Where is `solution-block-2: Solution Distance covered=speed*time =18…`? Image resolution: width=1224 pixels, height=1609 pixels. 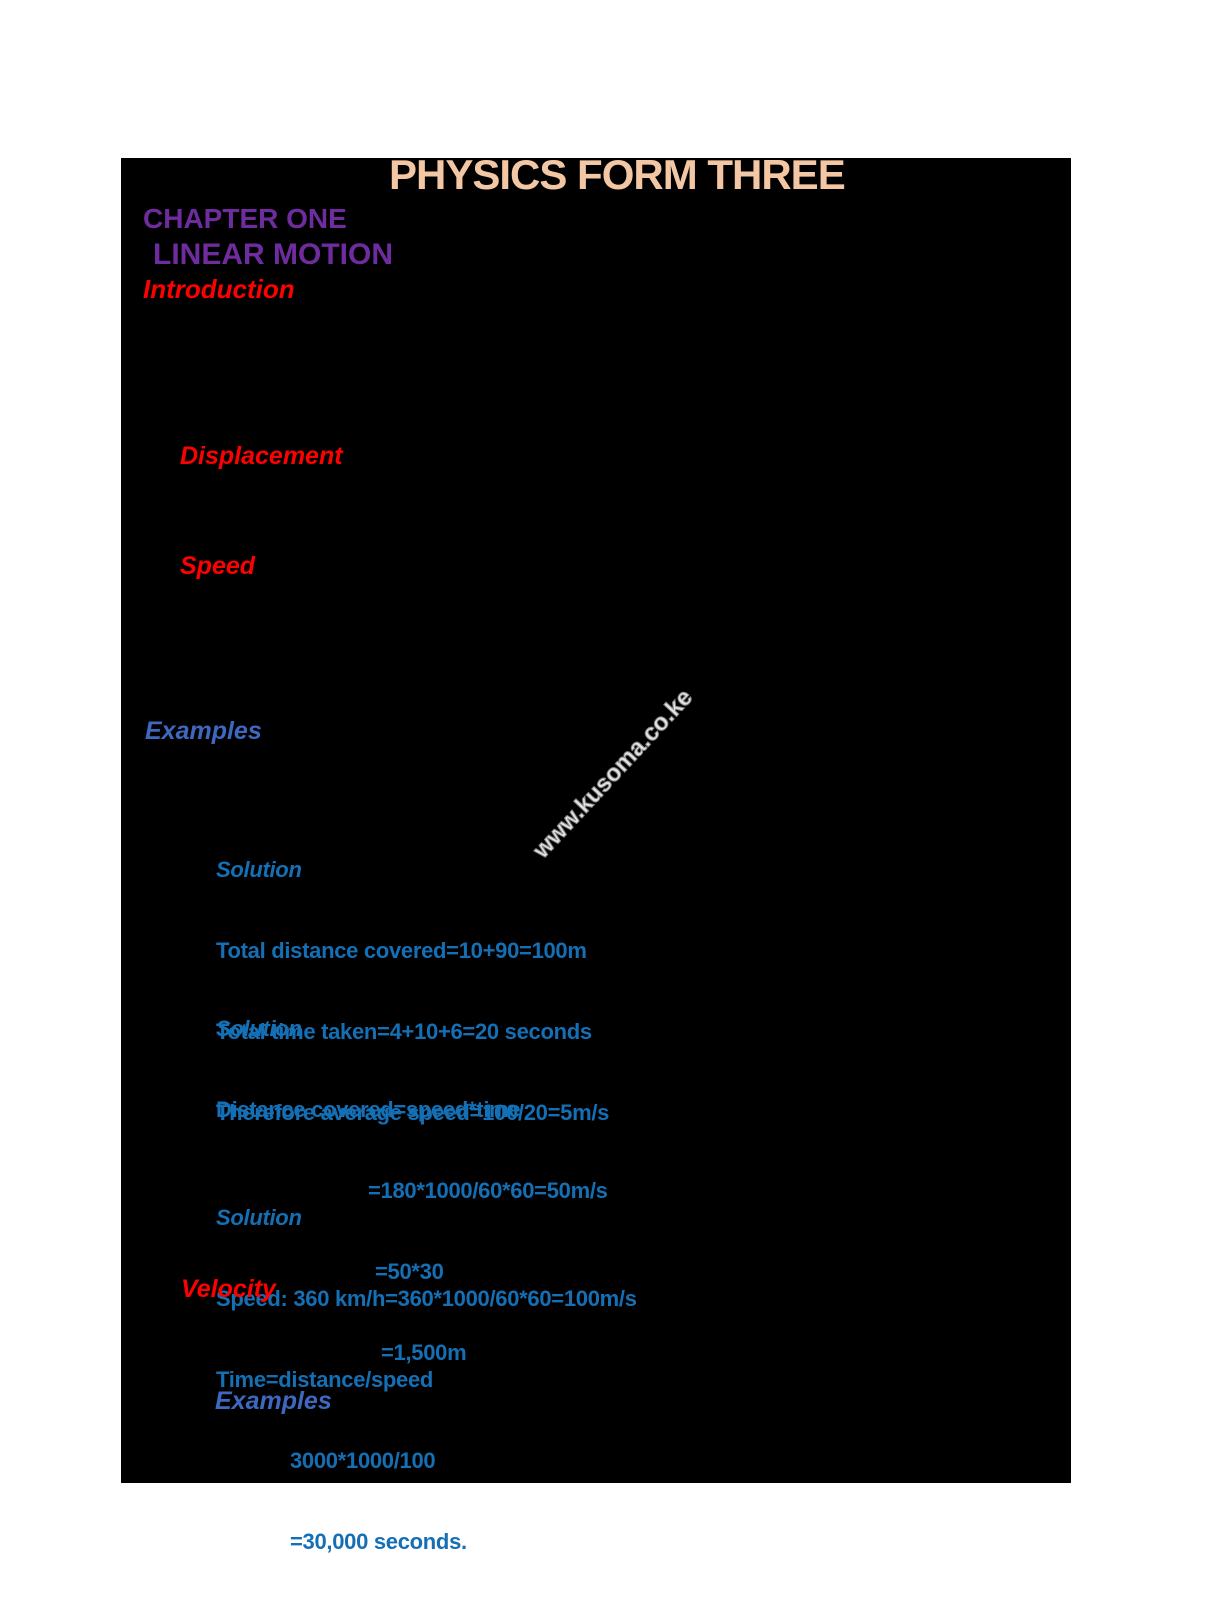
solution-block-2: Solution Distance covered=speed*time =18… is located at coordinates (412, 1190).